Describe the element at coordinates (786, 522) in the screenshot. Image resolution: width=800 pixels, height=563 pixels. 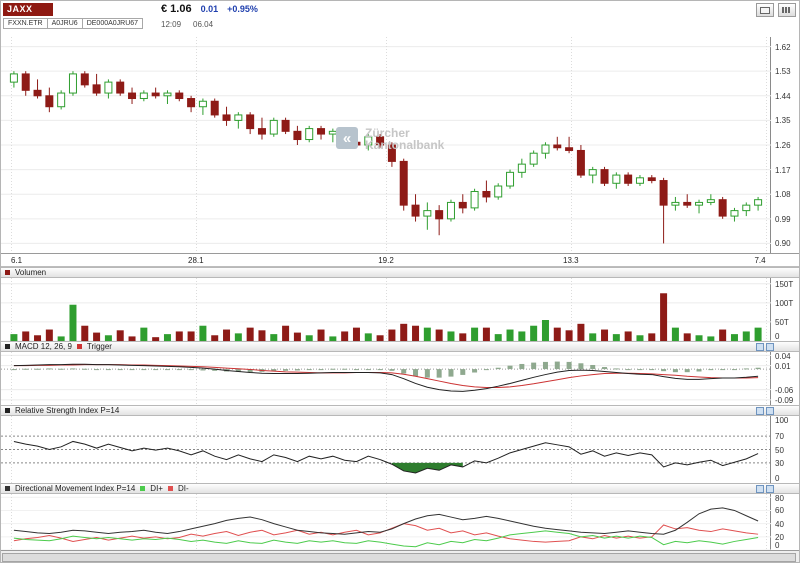
I see `dmi-axis: 80 60 40 20 0` at that location.